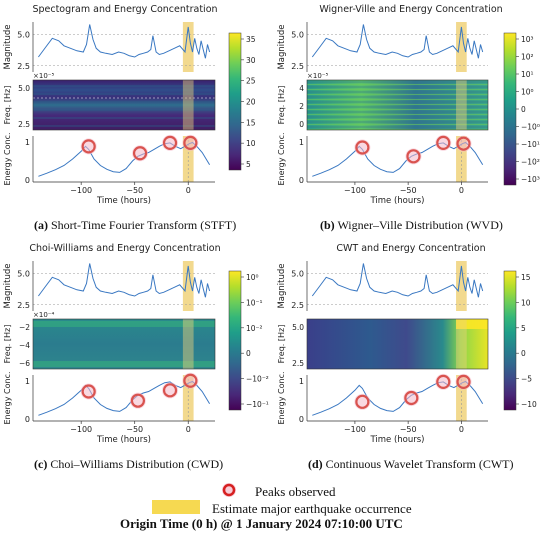  Describe the element at coordinates (410, 9) in the screenshot. I see `panel-title: Wigner-Ville and Energy Concentration` at that location.